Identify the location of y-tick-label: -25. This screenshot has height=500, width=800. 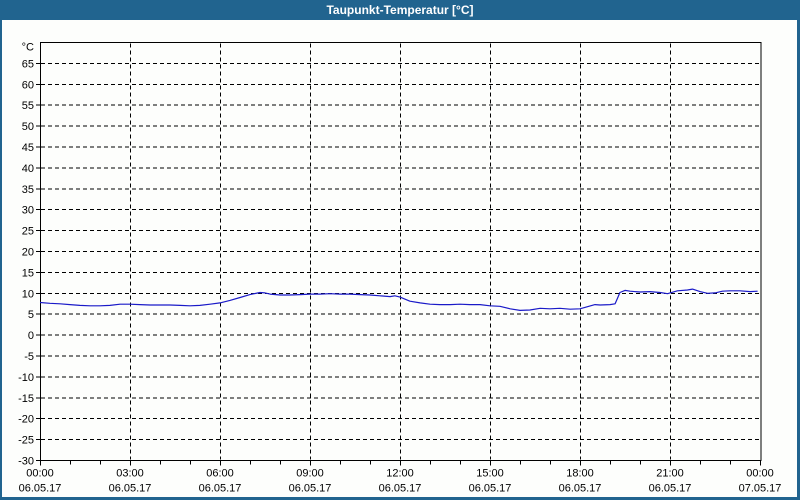
(26, 441).